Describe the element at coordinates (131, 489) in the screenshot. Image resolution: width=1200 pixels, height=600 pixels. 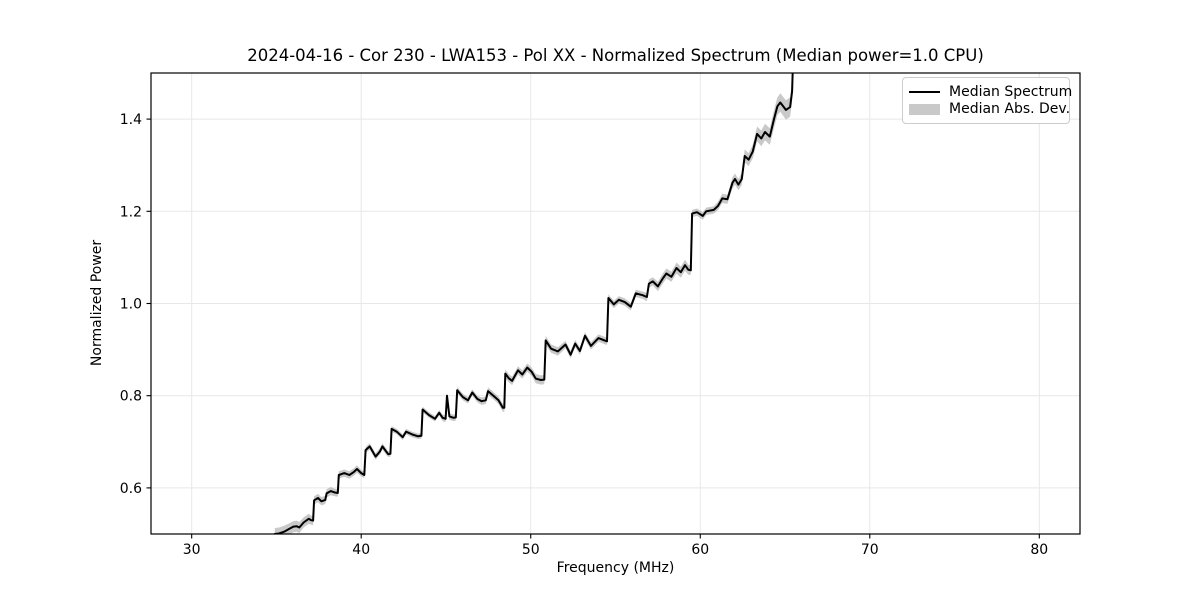
I see `y-tick-label: 0.6` at that location.